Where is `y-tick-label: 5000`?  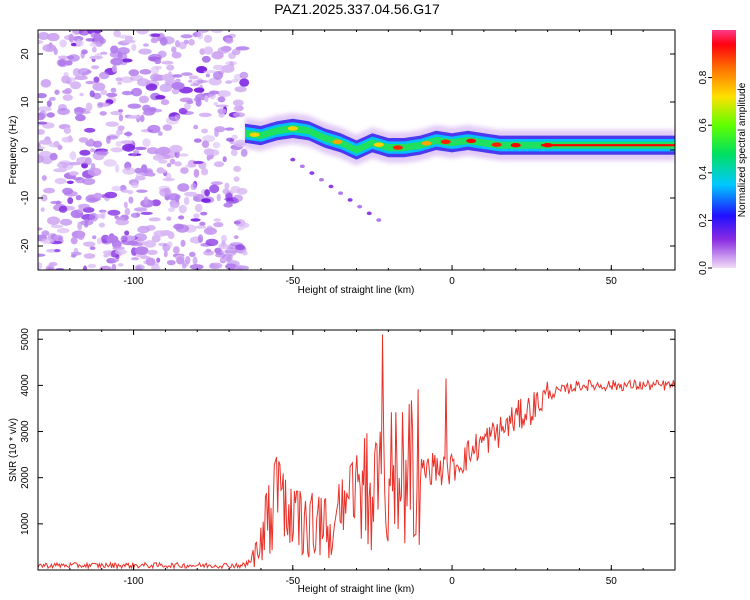
y-tick-label: 5000 is located at coordinates (25, 339).